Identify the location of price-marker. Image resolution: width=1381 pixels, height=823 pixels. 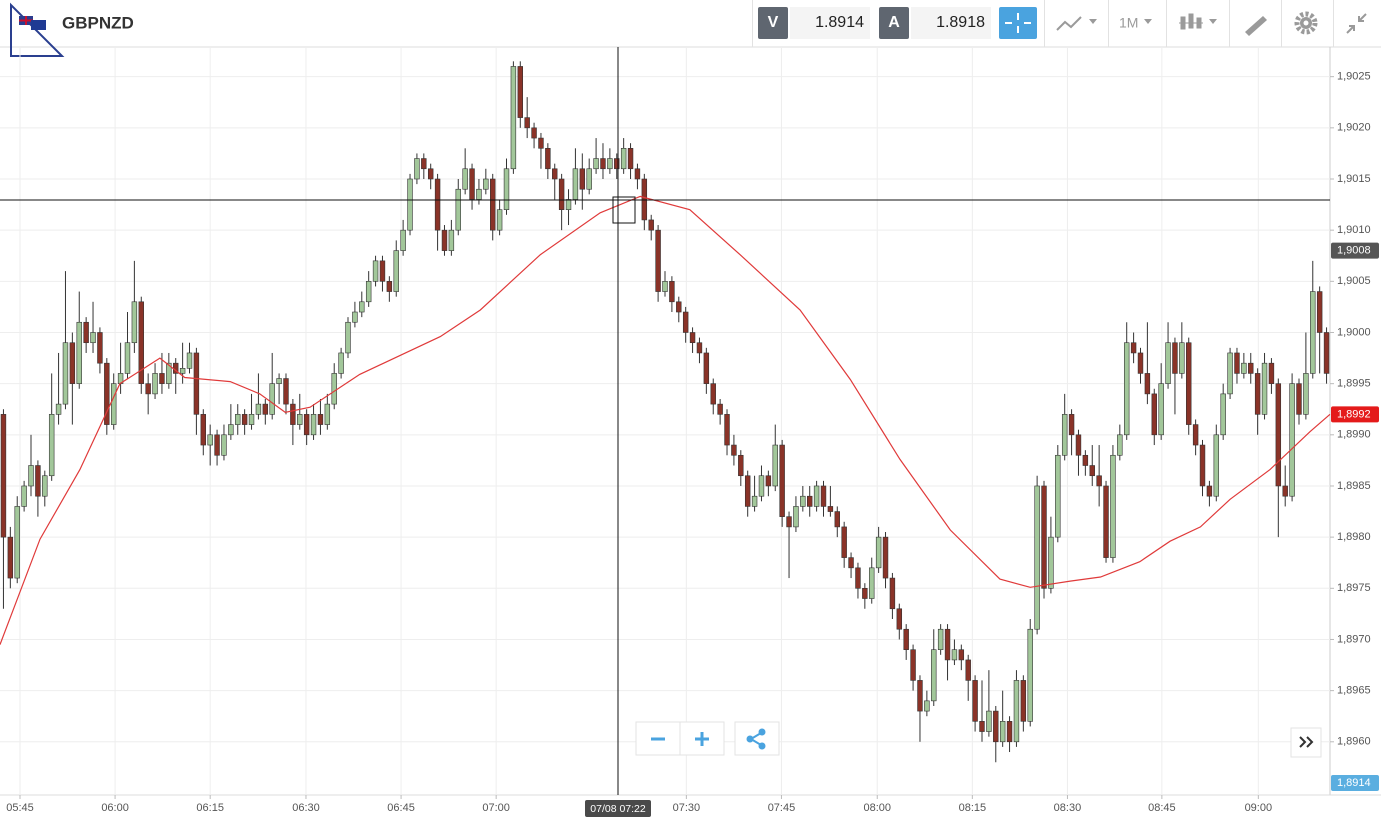
(1355, 783).